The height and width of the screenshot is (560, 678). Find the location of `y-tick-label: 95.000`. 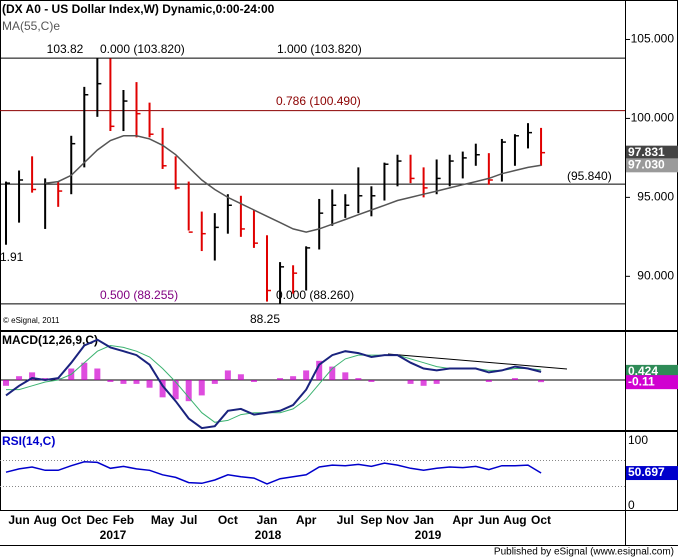

y-tick-label: 95.000 is located at coordinates (655, 197).